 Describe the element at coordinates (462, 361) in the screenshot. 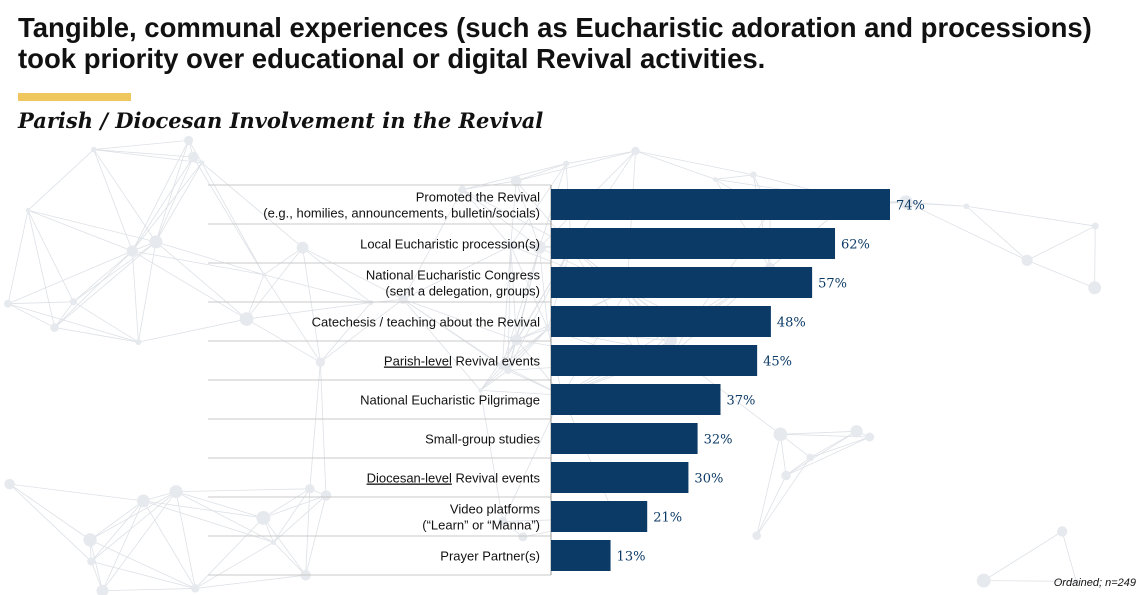

I see `category-label: Parish-level Revival events` at that location.